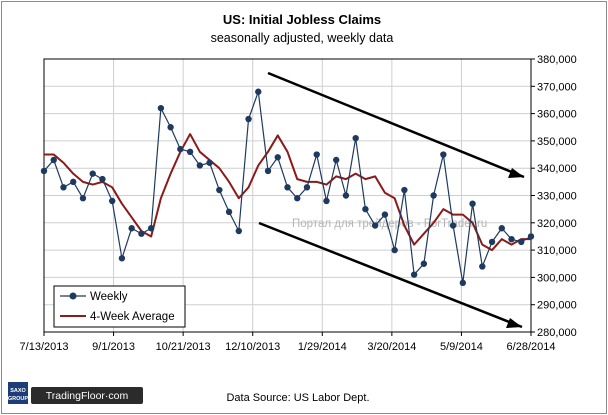  Describe the element at coordinates (557, 197) in the screenshot. I see `y-tick-label: 330,000` at that location.